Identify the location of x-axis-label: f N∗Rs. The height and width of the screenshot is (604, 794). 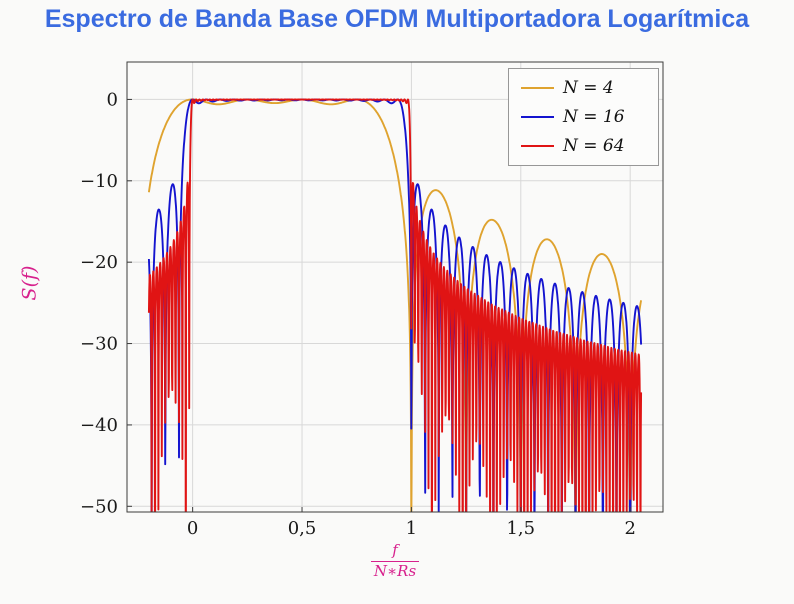
(395, 561).